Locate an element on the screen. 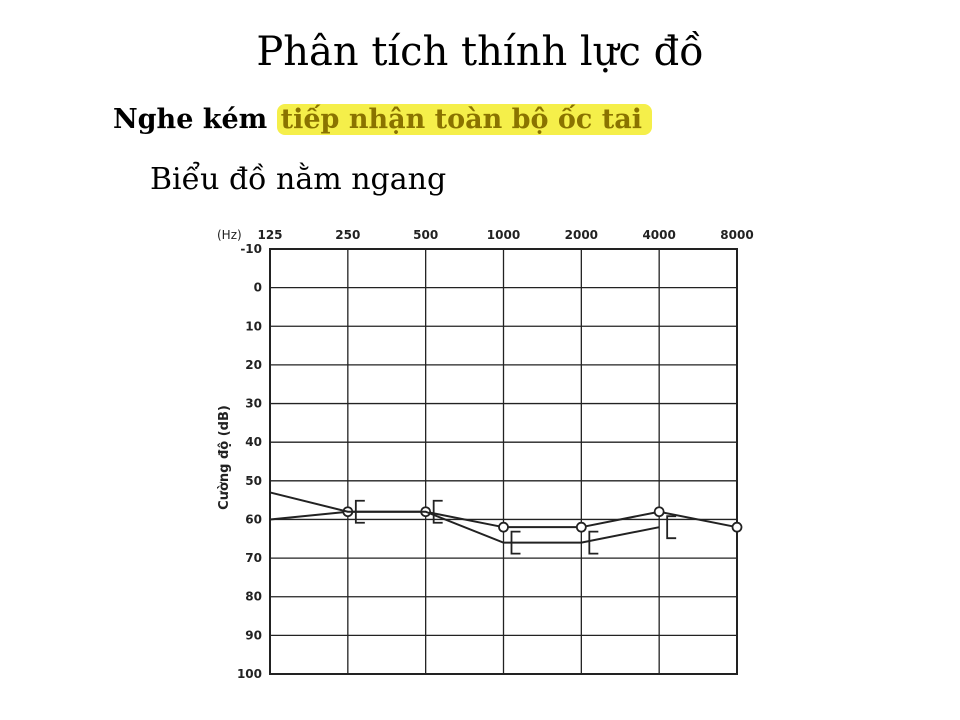 This screenshot has height=720, width=960. y-axis-label: Cường độ (dB) is located at coordinates (224, 457).